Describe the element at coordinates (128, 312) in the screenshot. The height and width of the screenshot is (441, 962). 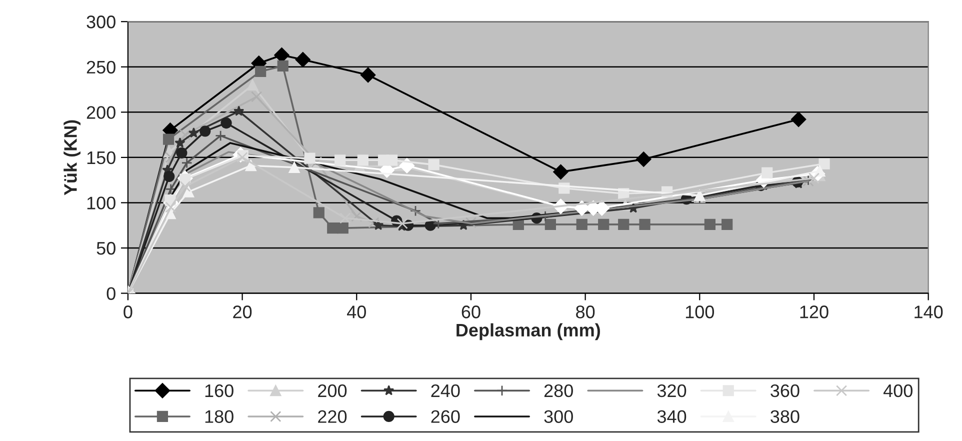
I see `x-tick-label: 0` at that location.